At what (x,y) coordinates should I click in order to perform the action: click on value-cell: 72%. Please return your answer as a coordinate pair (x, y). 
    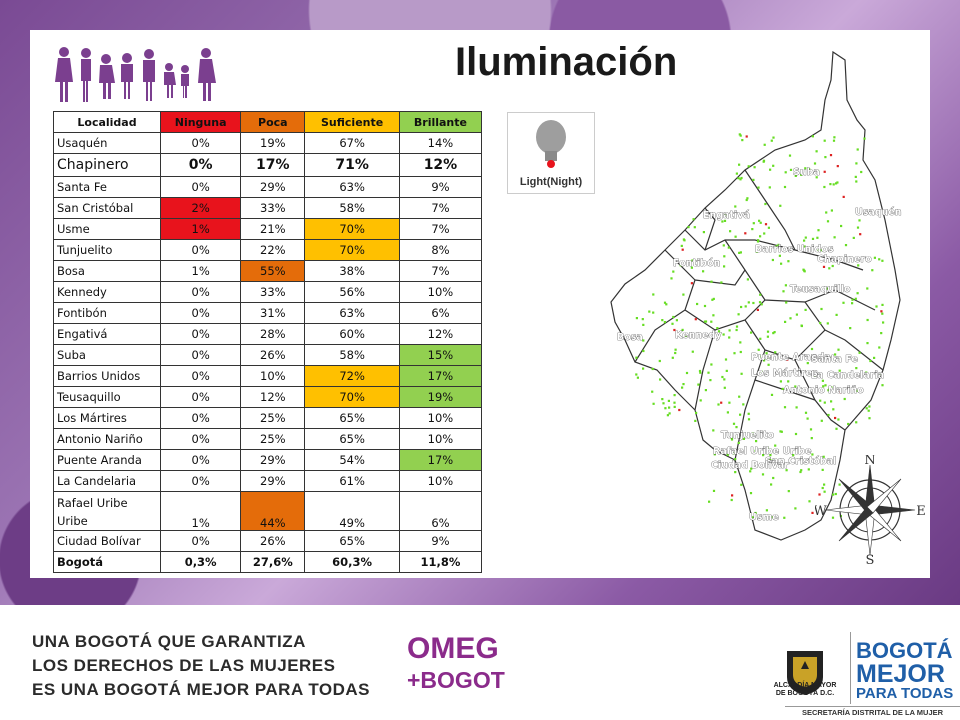
    Looking at the image, I should click on (352, 376).